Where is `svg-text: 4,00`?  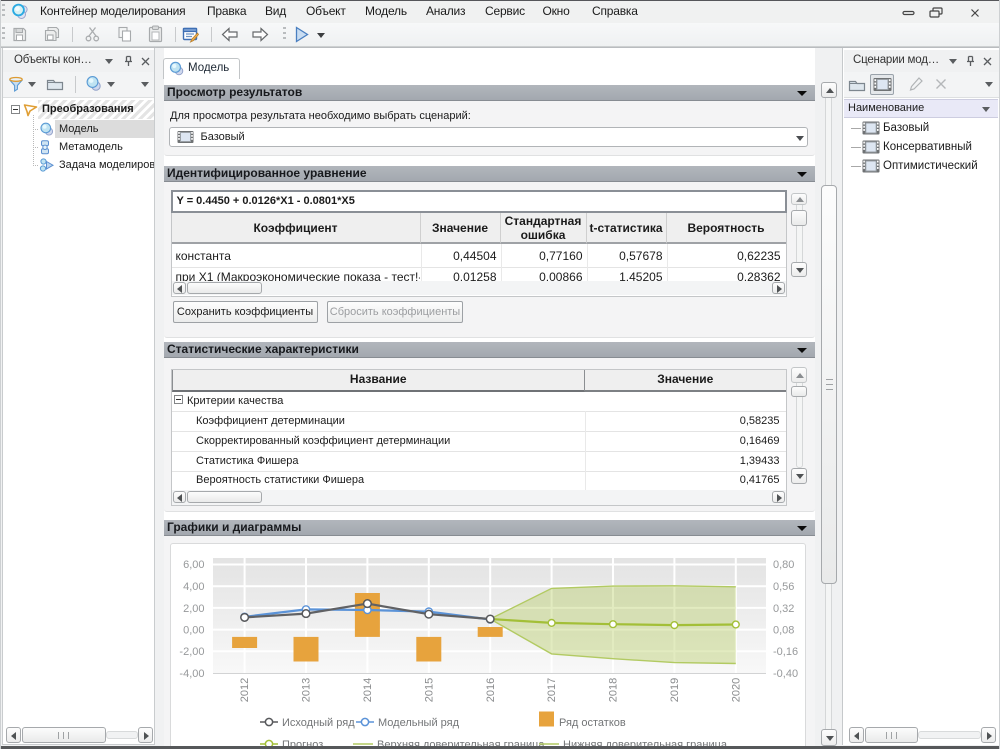 svg-text: 4,00 is located at coordinates (193, 587).